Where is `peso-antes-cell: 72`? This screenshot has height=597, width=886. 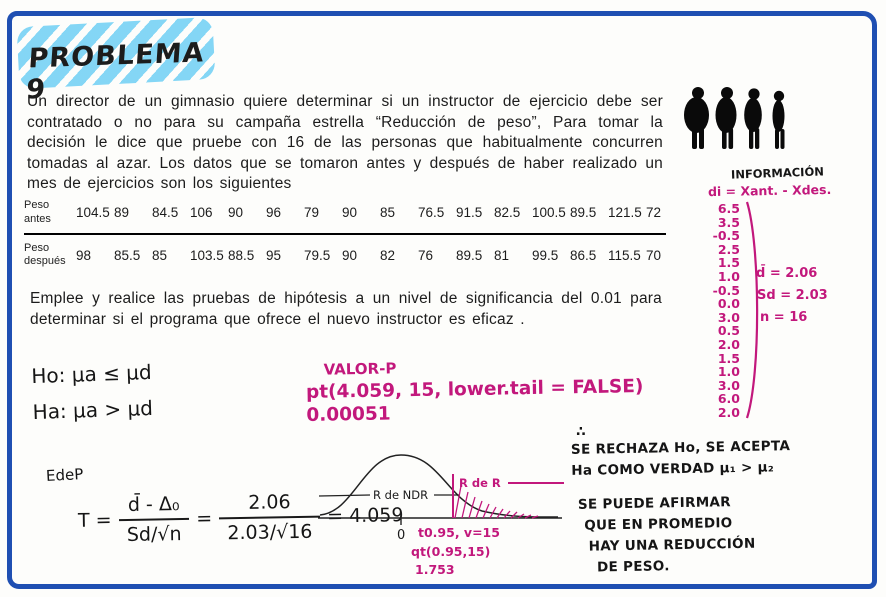
peso-antes-cell: 72 is located at coordinates (654, 213).